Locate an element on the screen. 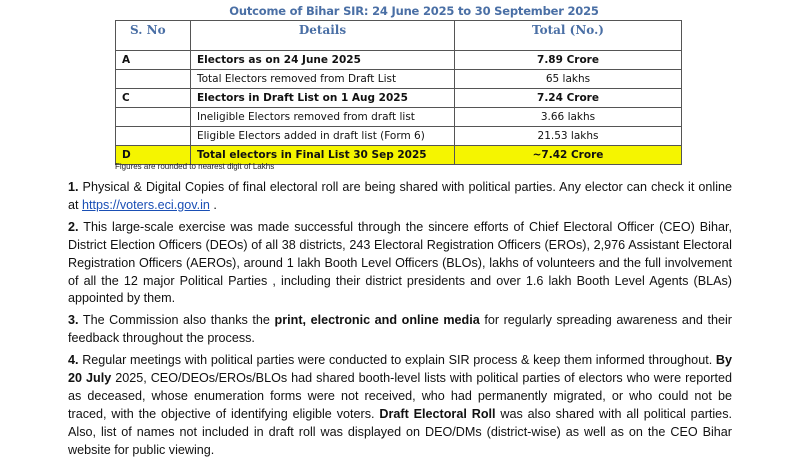 Image resolution: width=800 pixels, height=464 pixels. header-sno: S. No is located at coordinates (153, 35).